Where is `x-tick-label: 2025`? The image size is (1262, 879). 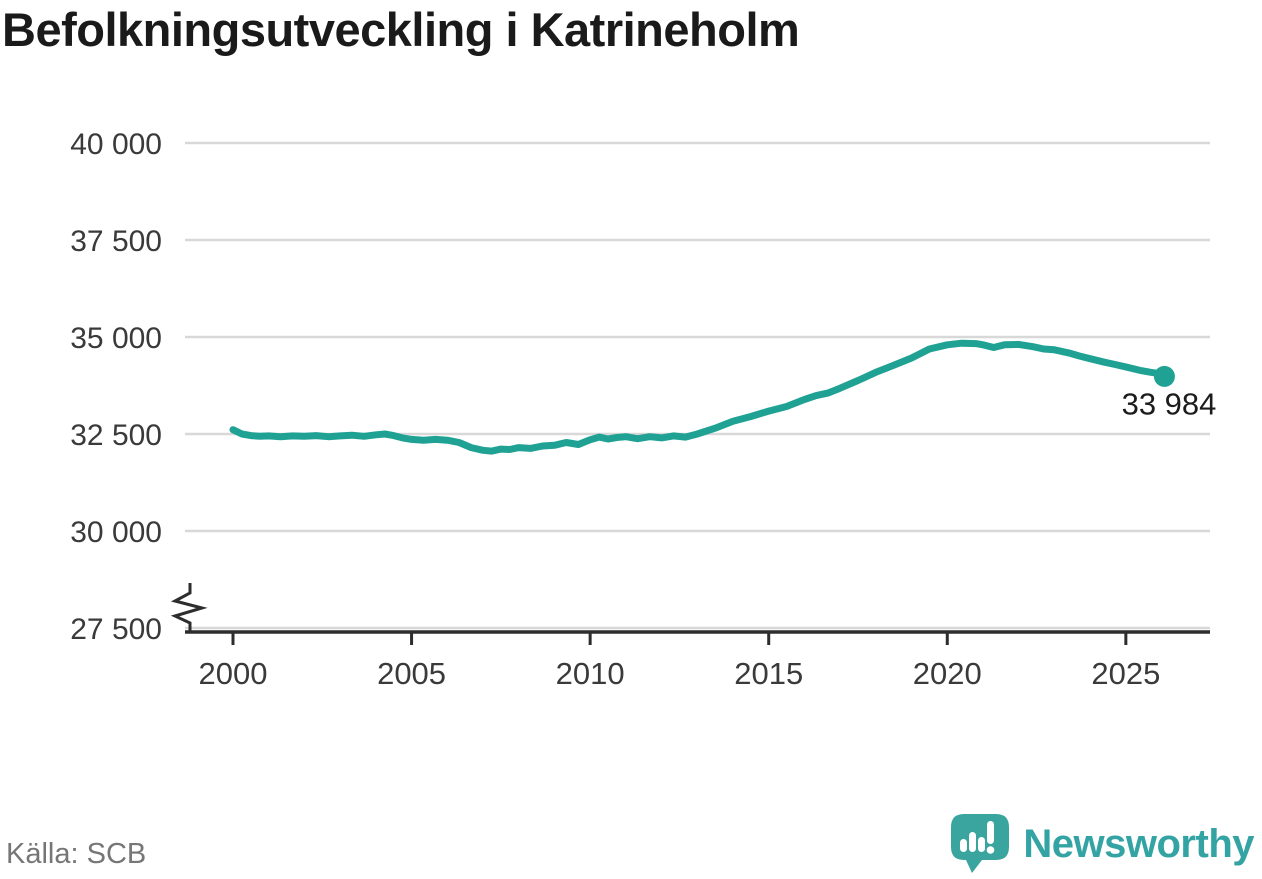
x-tick-label: 2025 is located at coordinates (1125, 673).